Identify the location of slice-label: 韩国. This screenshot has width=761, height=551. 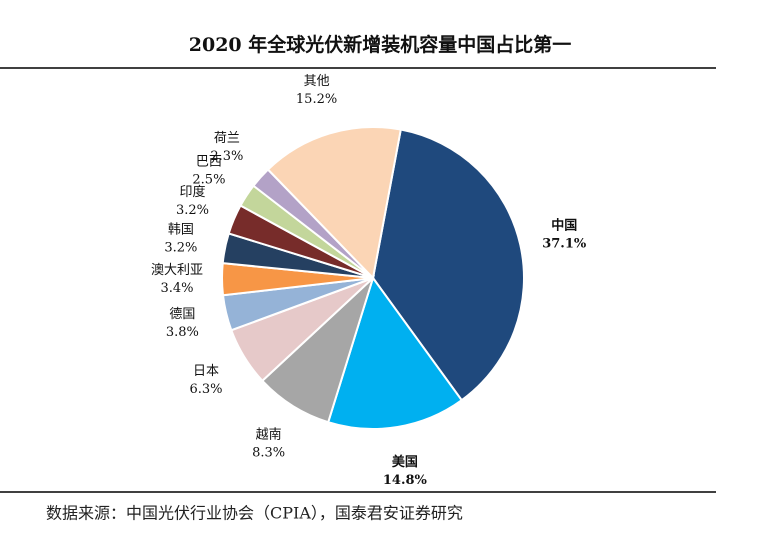
(181, 230).